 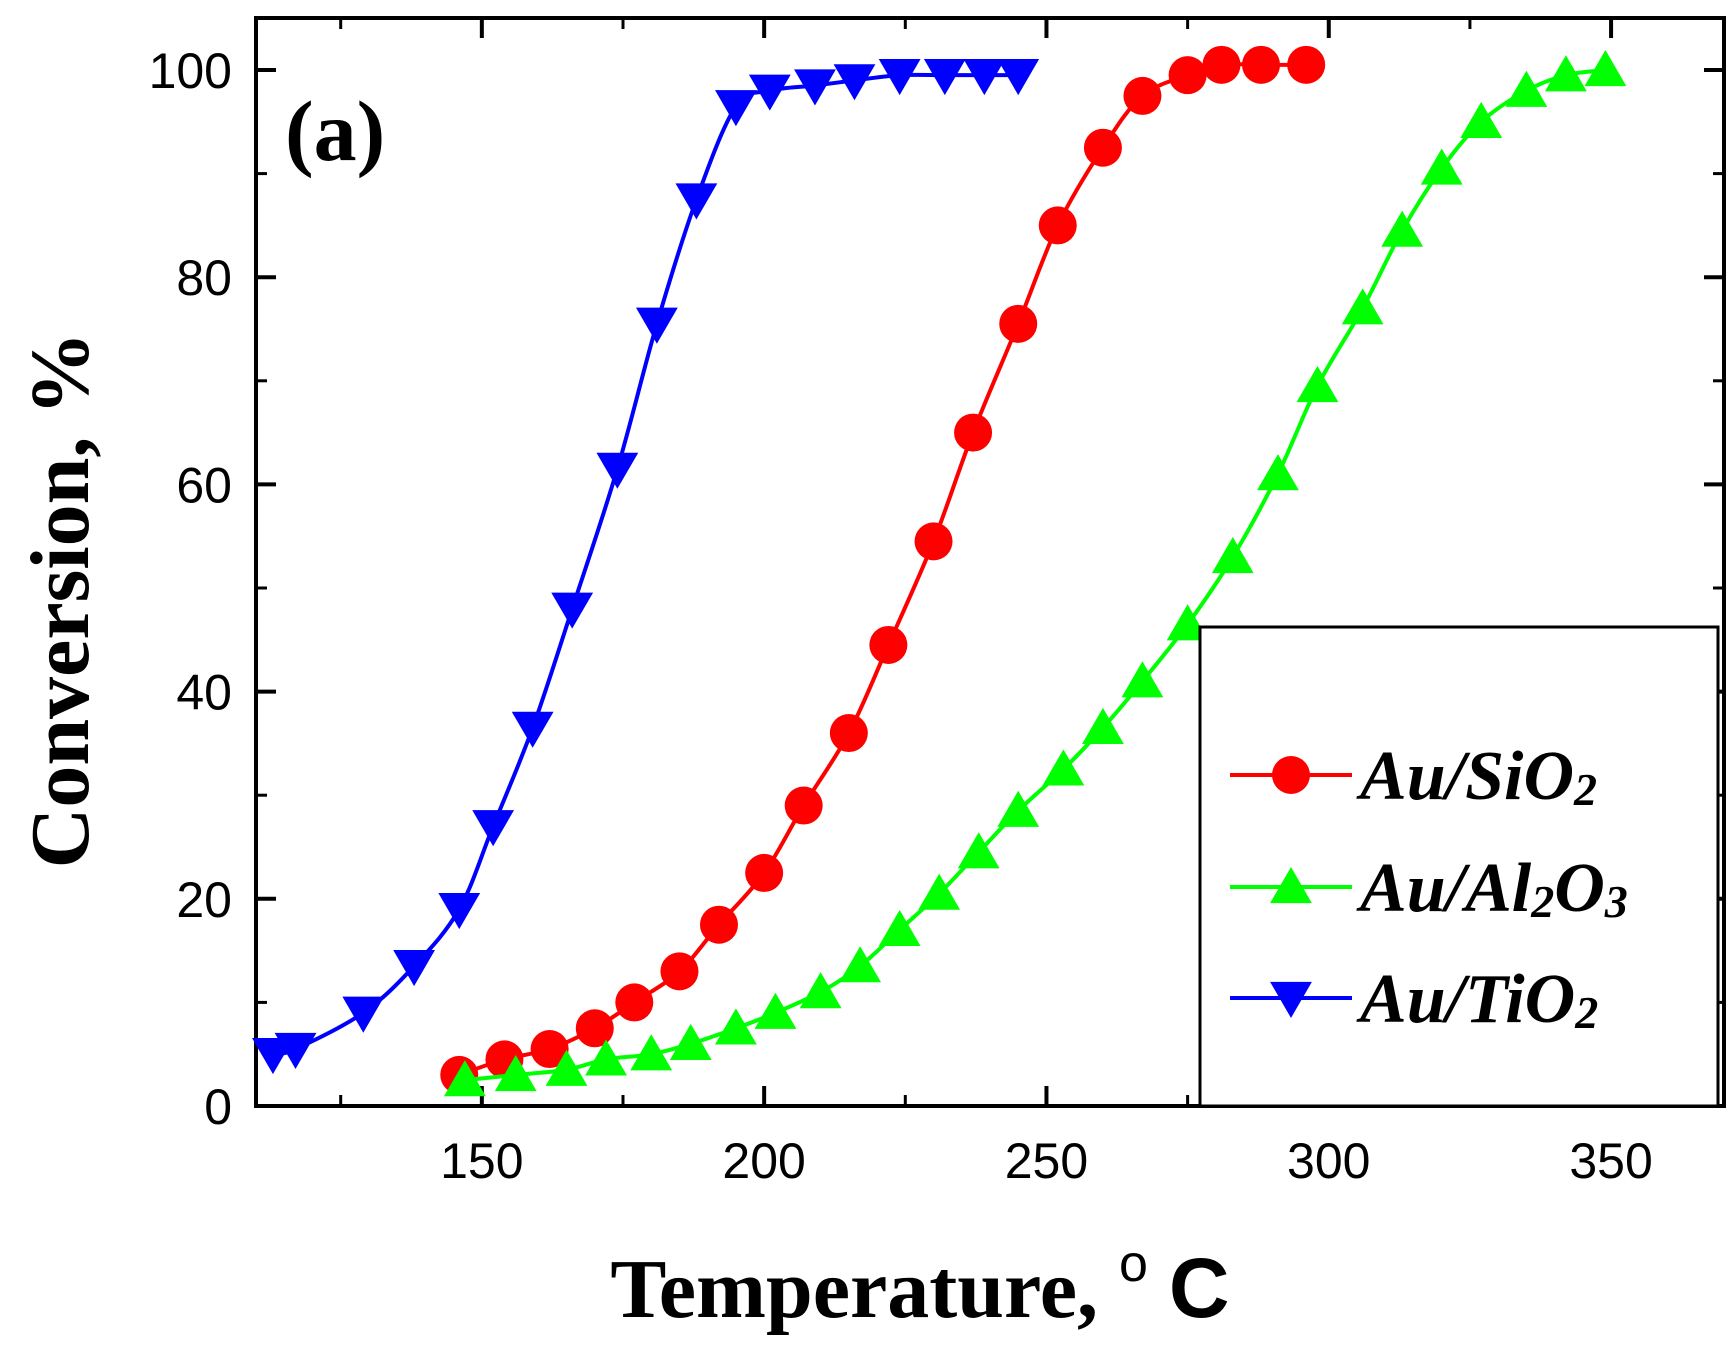 What do you see at coordinates (204, 485) in the screenshot?
I see `y-tick-label: 60` at bounding box center [204, 485].